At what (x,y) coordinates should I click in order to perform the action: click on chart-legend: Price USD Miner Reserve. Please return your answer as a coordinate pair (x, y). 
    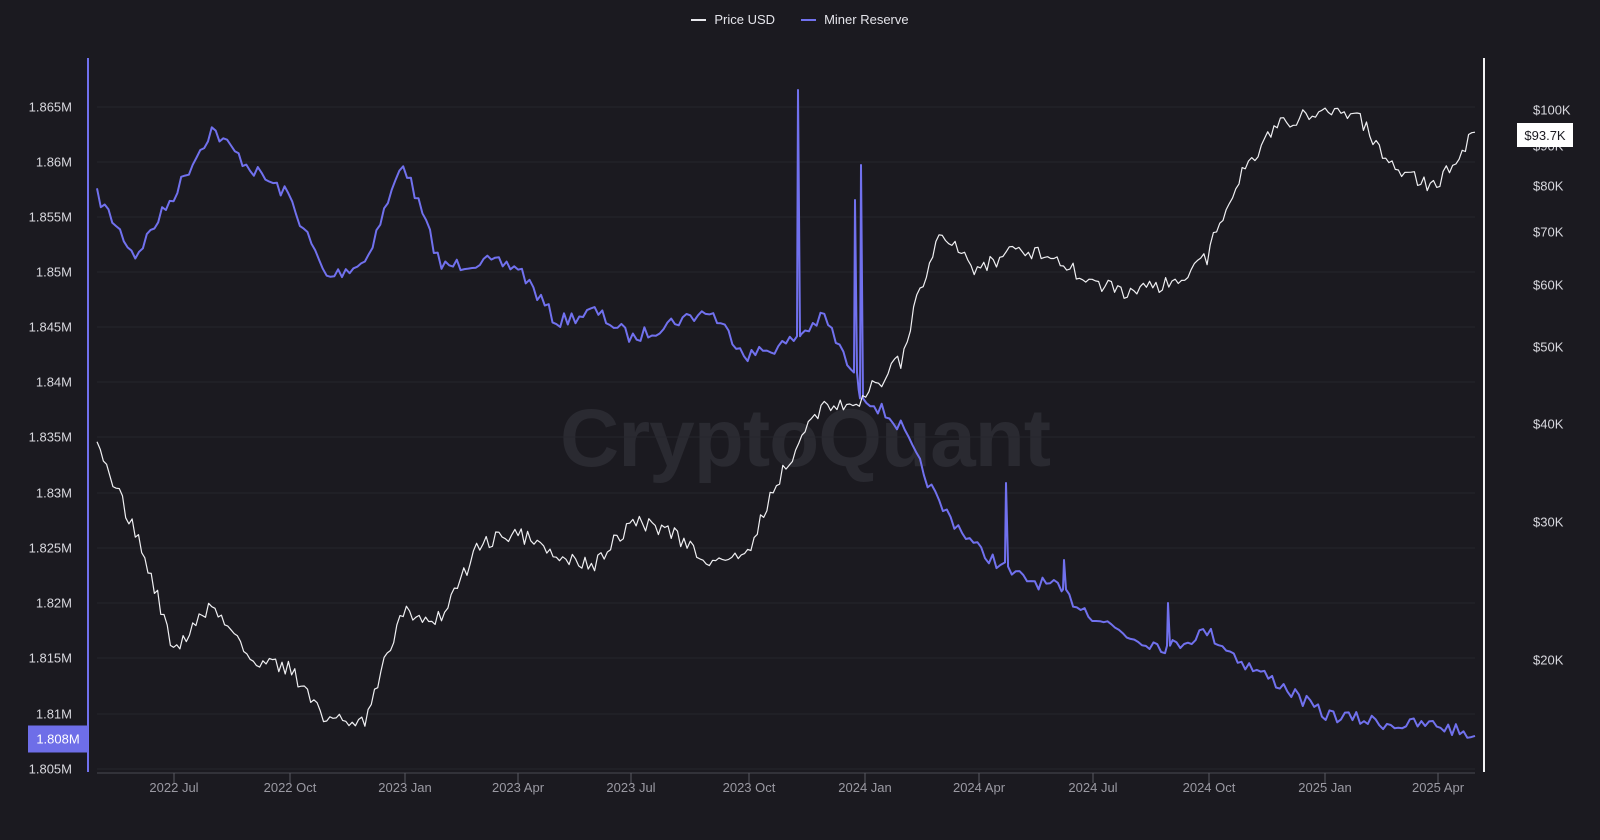
    Looking at the image, I should click on (800, 19).